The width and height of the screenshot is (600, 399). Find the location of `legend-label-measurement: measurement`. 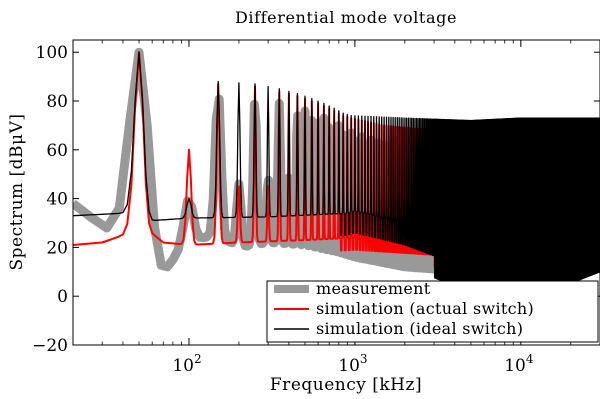

legend-label-measurement: measurement is located at coordinates (373, 288).